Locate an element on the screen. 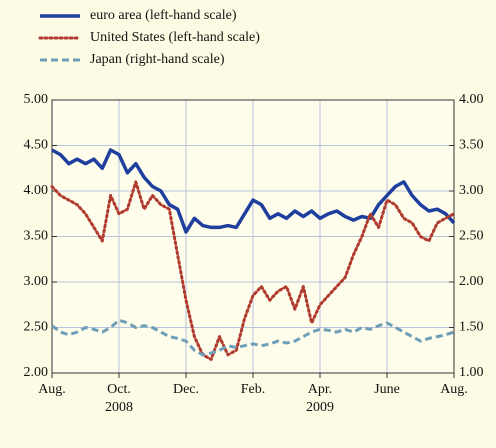  y2-tick-label: 1.50 is located at coordinates (471, 327).